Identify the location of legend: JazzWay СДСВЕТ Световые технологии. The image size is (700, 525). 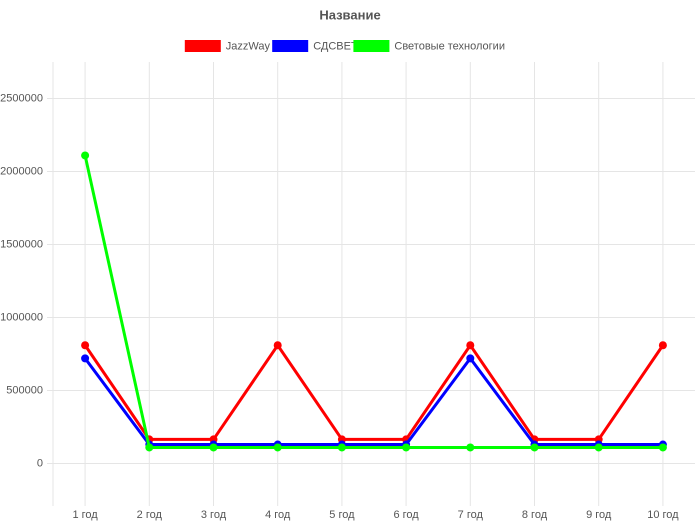
(344, 46).